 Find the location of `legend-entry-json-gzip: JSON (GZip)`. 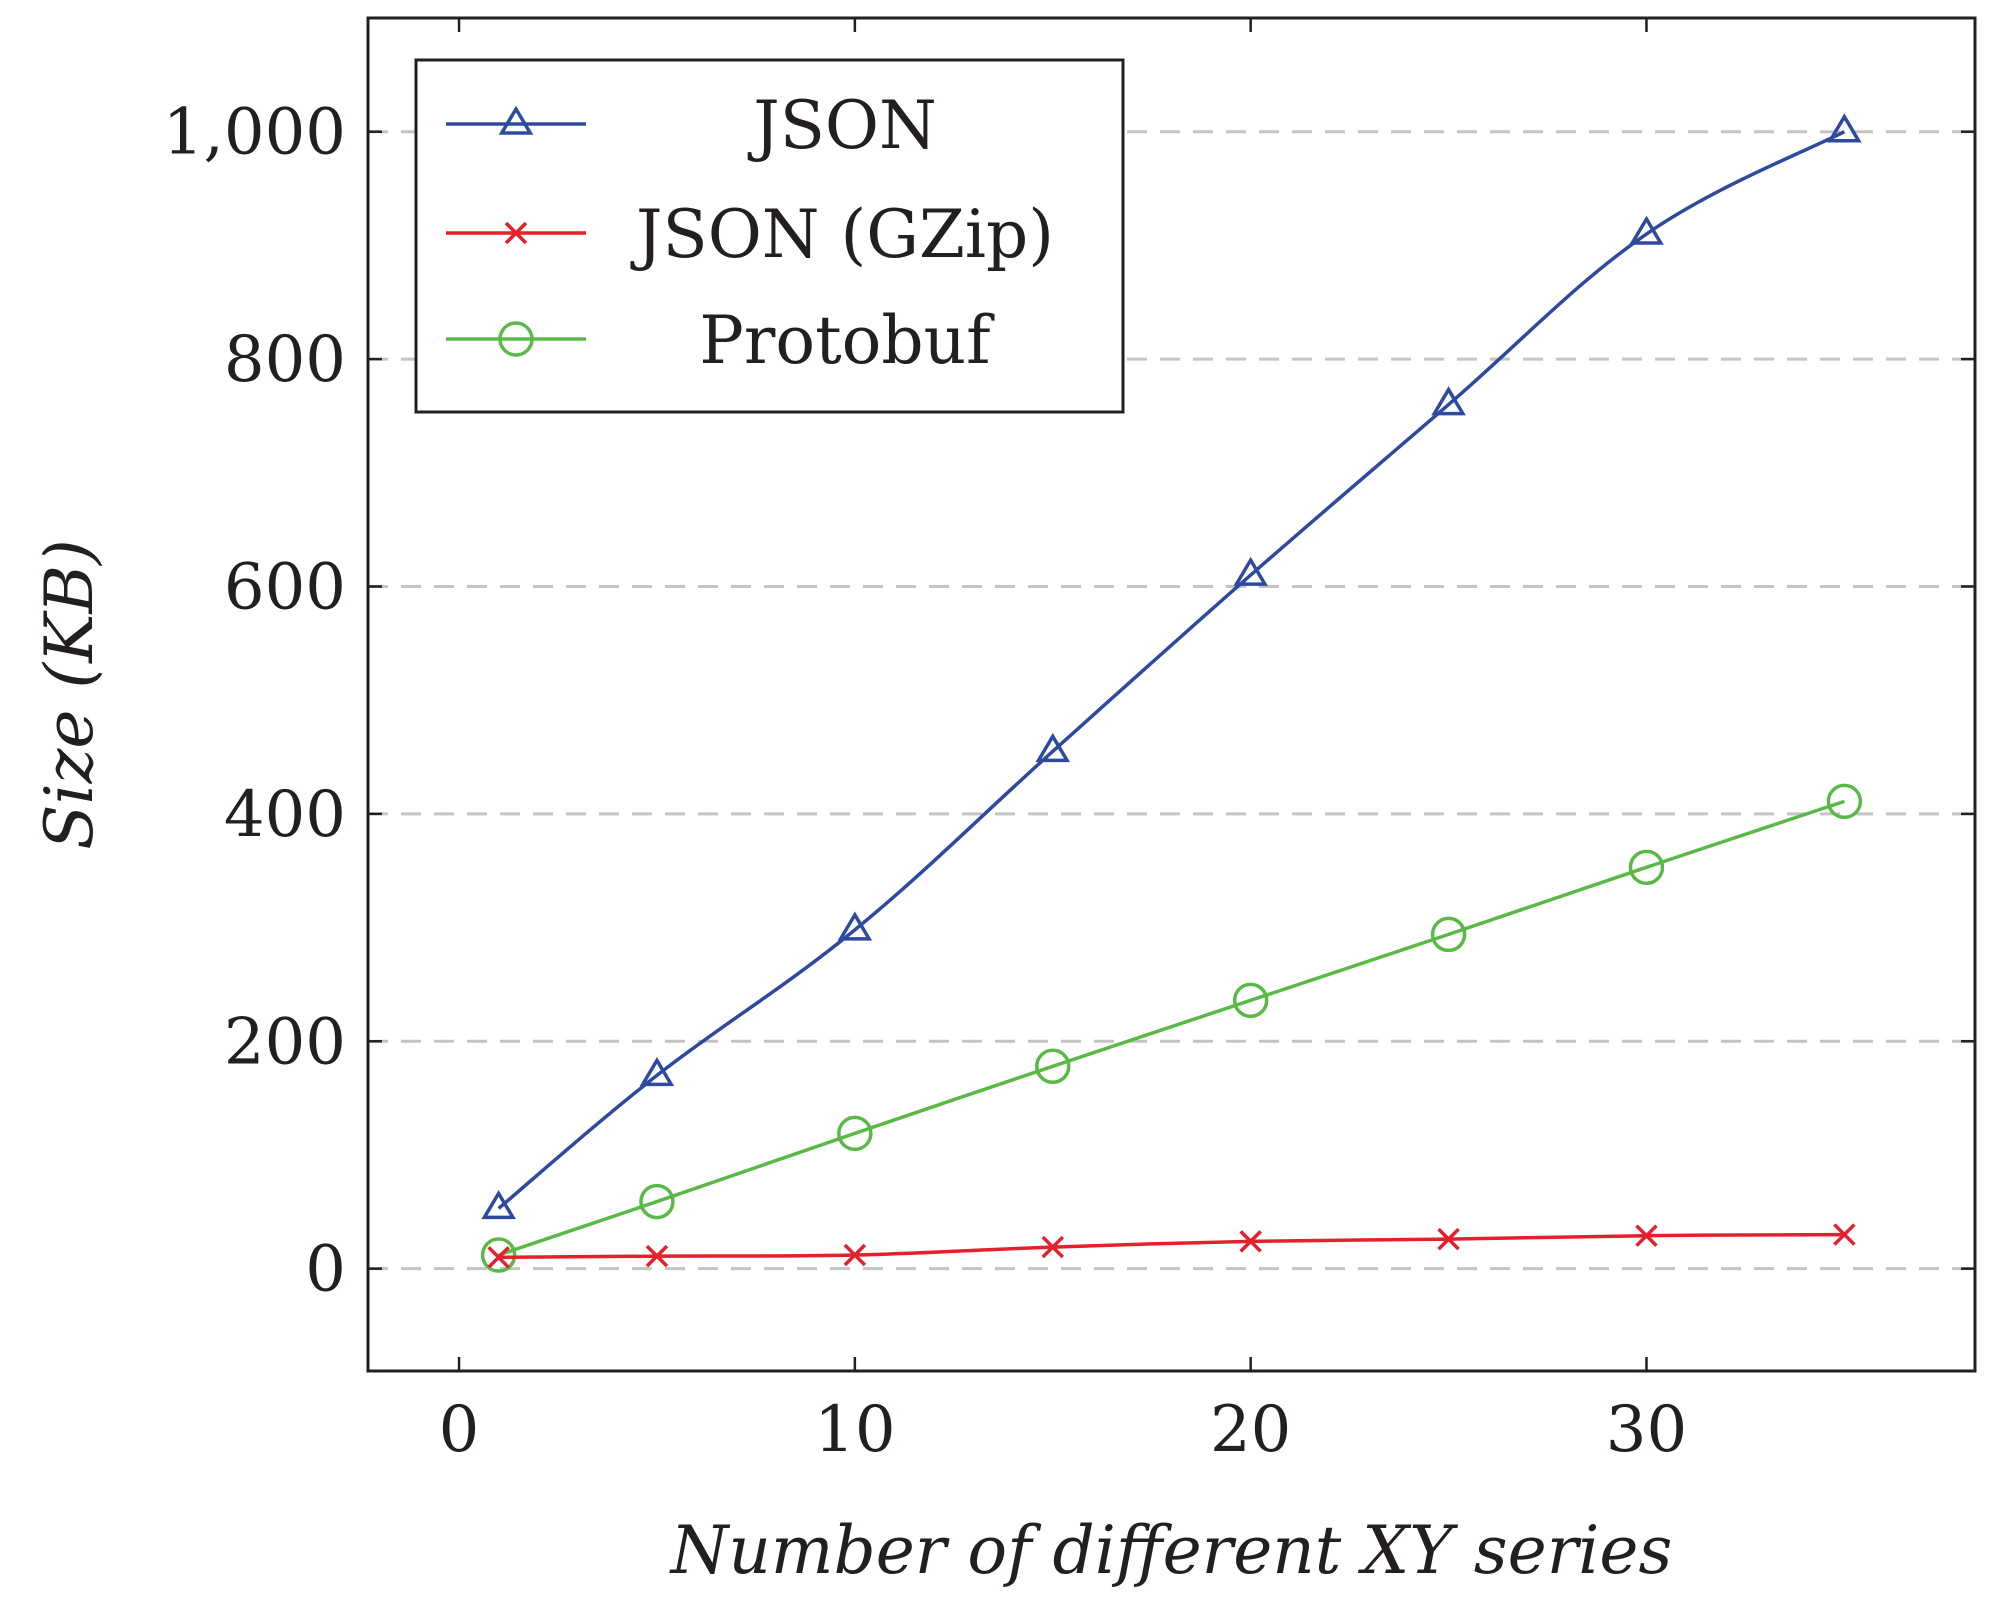

legend-entry-json-gzip: JSON (GZip) is located at coordinates (750, 234).